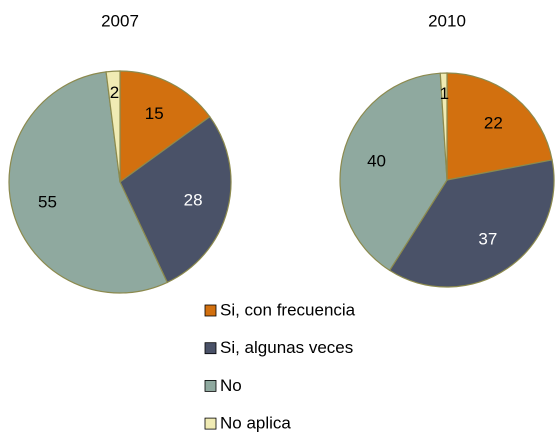 This screenshot has height=441, width=556. What do you see at coordinates (286, 347) in the screenshot?
I see `legend-label: Si, algunas veces` at bounding box center [286, 347].